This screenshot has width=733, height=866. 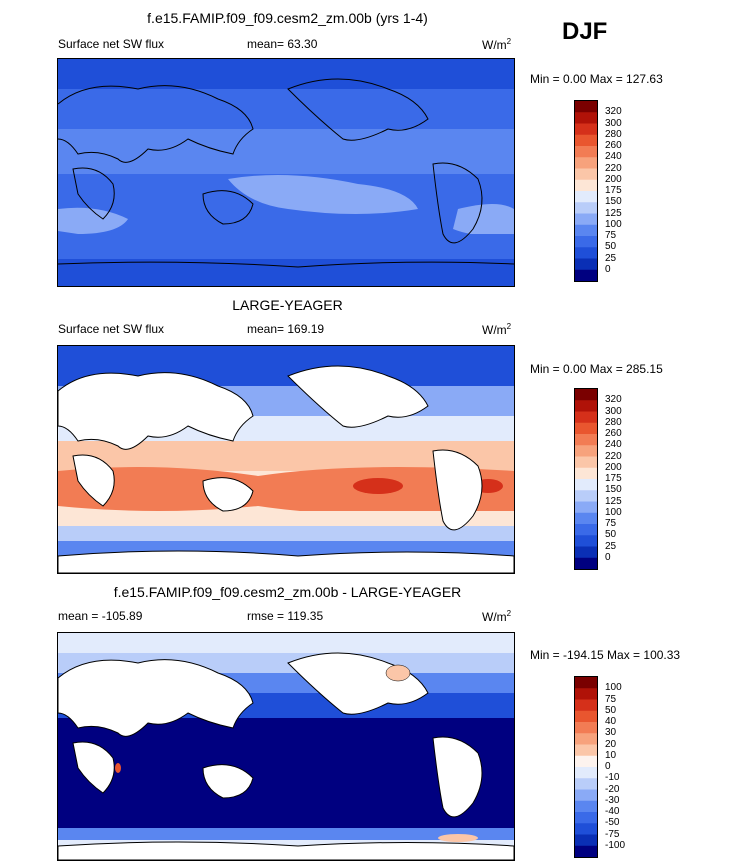 I want to click on positive-anomaly-madagascar, so click(x=118, y=768).